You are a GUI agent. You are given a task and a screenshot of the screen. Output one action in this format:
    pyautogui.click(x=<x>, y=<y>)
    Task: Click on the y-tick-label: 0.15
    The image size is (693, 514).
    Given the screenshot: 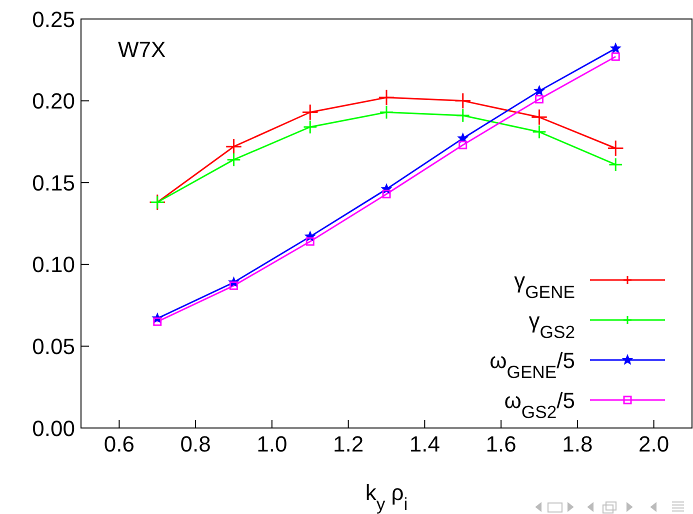 What is the action you would take?
    pyautogui.click(x=53, y=183)
    